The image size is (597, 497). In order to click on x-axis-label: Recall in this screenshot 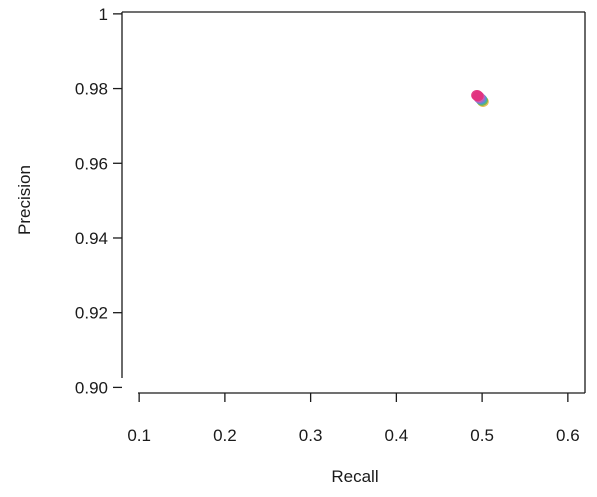, I will do `click(354, 476)`.